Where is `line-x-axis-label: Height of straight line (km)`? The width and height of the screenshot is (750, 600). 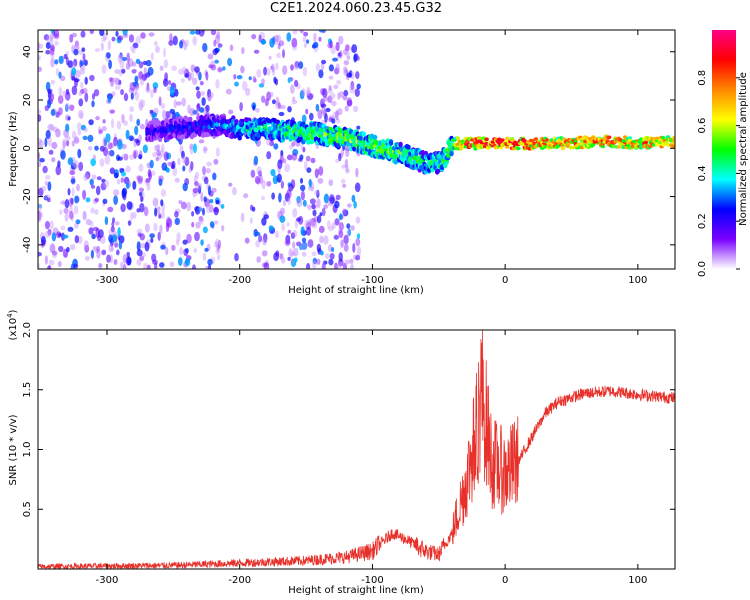 line-x-axis-label: Height of straight line (km) is located at coordinates (356, 590).